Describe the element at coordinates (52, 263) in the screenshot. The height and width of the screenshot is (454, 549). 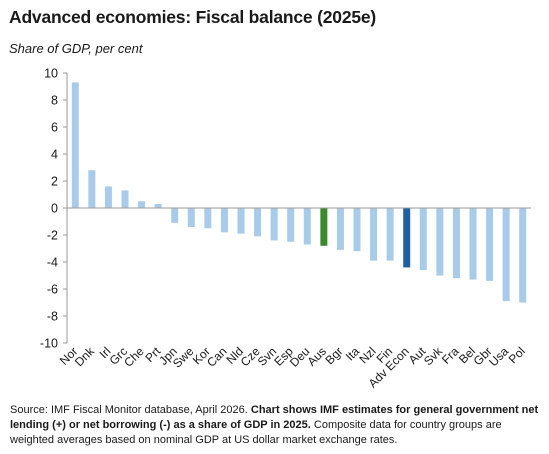
I see `y-tick-label: -4` at that location.